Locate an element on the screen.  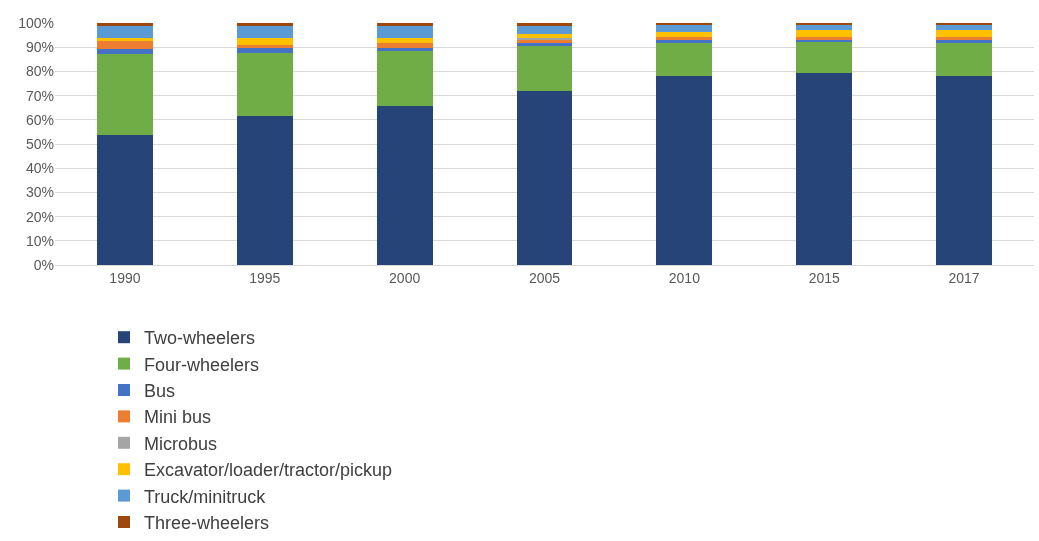
y-tick-label: 60% is located at coordinates (39, 119).